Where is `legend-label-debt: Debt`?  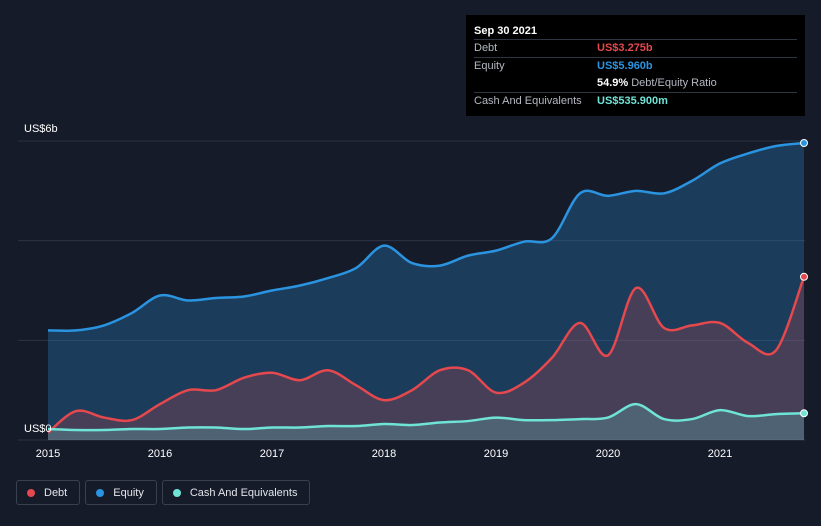 legend-label-debt: Debt is located at coordinates (56, 492).